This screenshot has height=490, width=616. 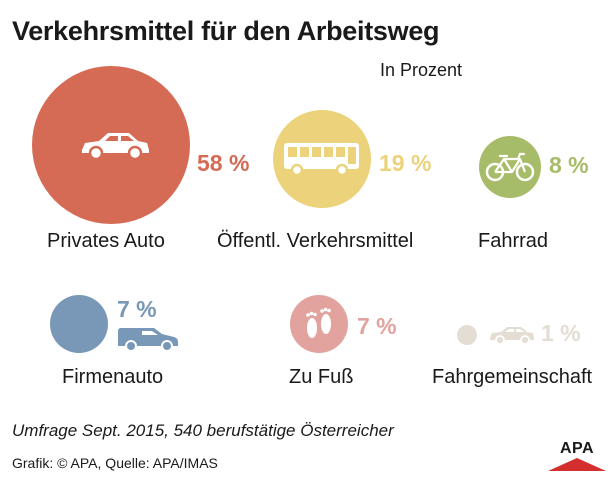 I want to click on apa-logo: APA, so click(x=577, y=456).